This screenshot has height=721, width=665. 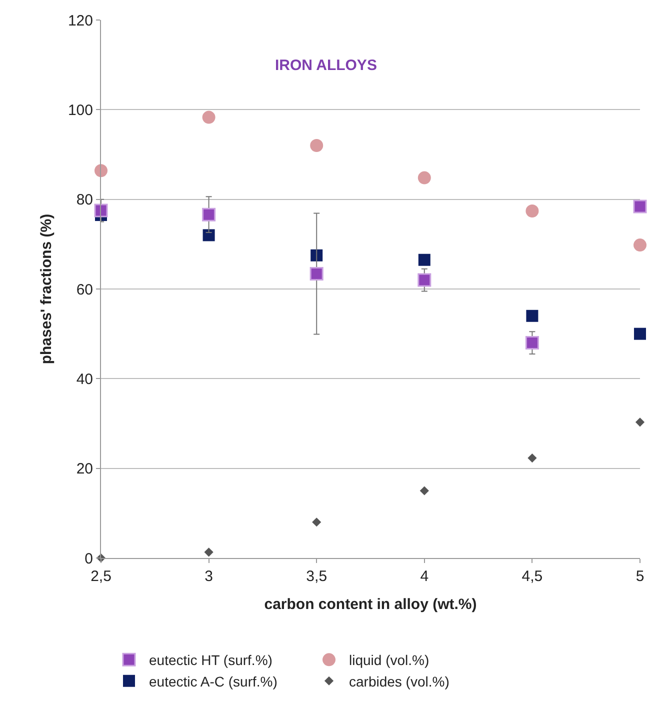 I want to click on legend-label: eutectic A-C (surf.%), so click(x=213, y=681).